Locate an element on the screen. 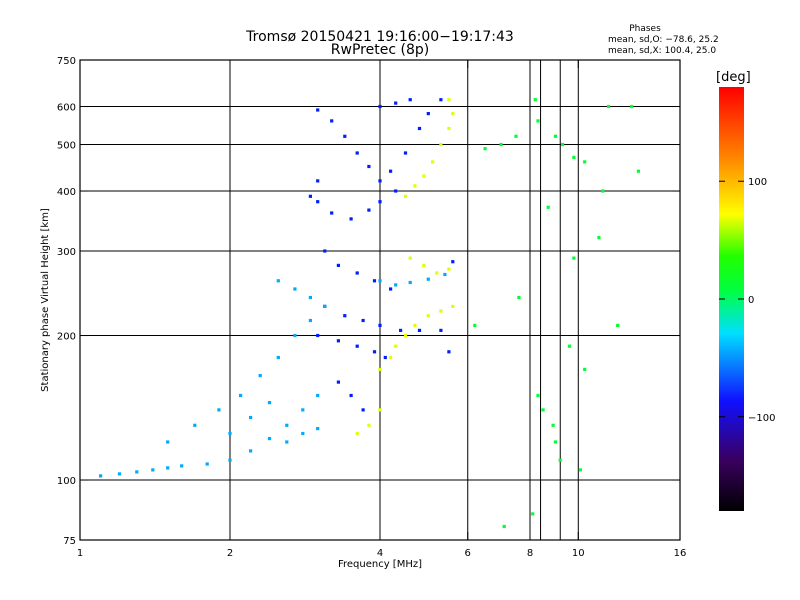 The height and width of the screenshot is (600, 800). colorbar-tick-label: 0 is located at coordinates (751, 300).